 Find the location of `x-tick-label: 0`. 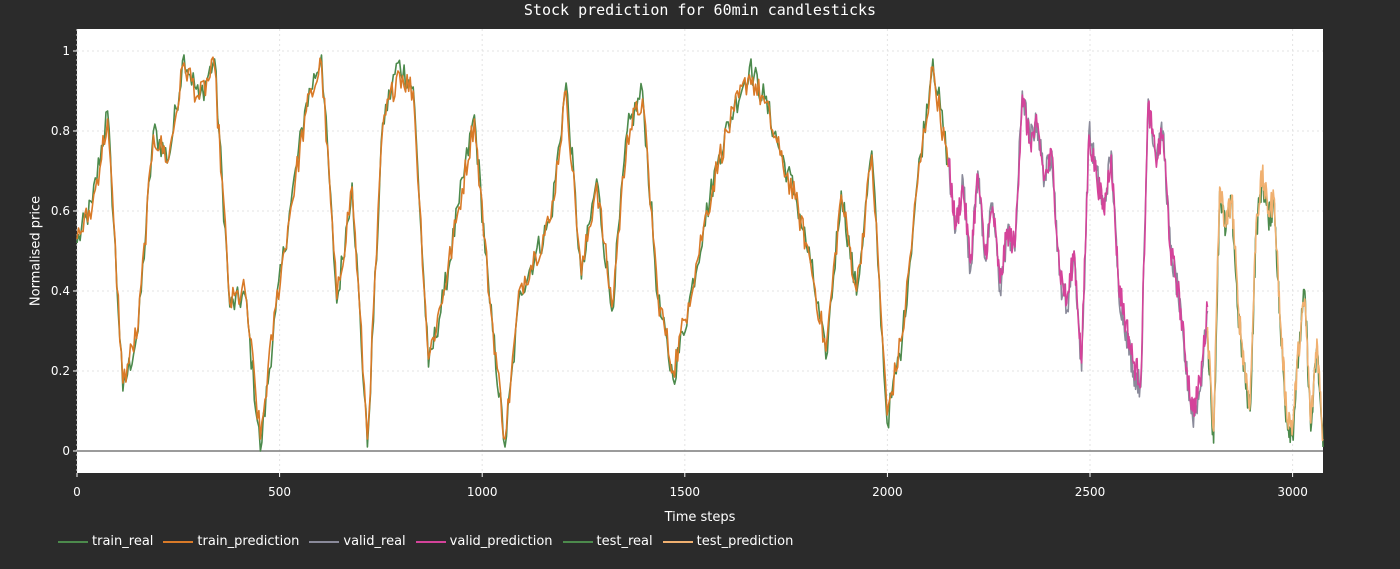

x-tick-label: 0 is located at coordinates (77, 492).